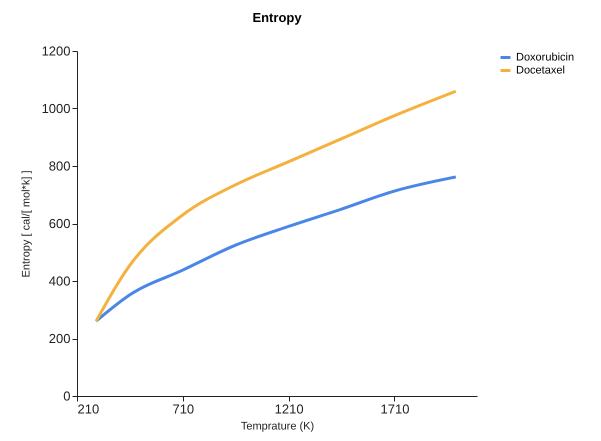 The image size is (601, 441). What do you see at coordinates (59, 338) in the screenshot?
I see `y-tick-label: 200` at bounding box center [59, 338].